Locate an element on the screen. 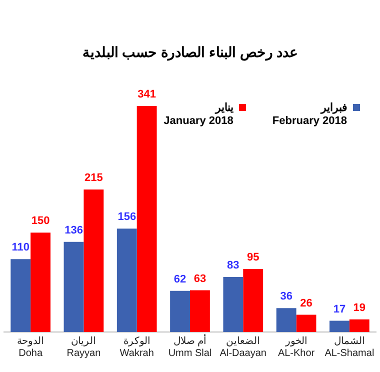 Image resolution: width=380 pixels, height=372 pixels. data-label: 17 is located at coordinates (339, 309).